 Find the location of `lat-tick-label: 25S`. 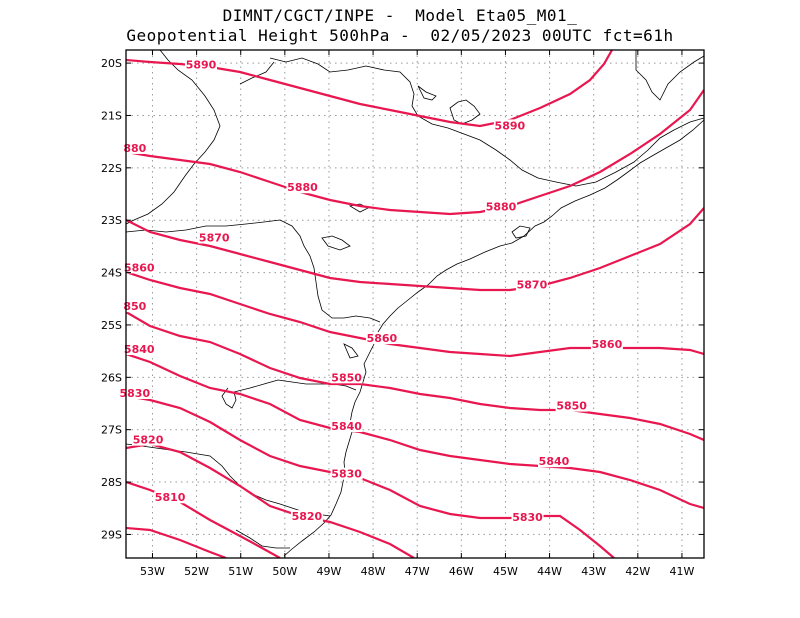

lat-tick-label: 25S is located at coordinates (111, 325).